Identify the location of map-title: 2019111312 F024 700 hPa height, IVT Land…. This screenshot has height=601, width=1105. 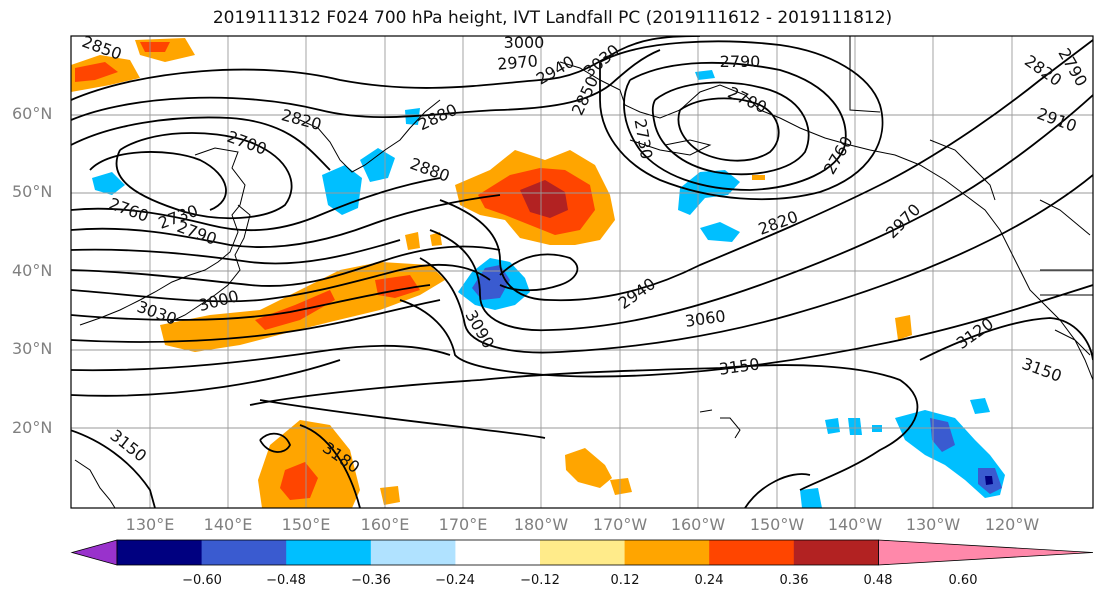
(552, 18).